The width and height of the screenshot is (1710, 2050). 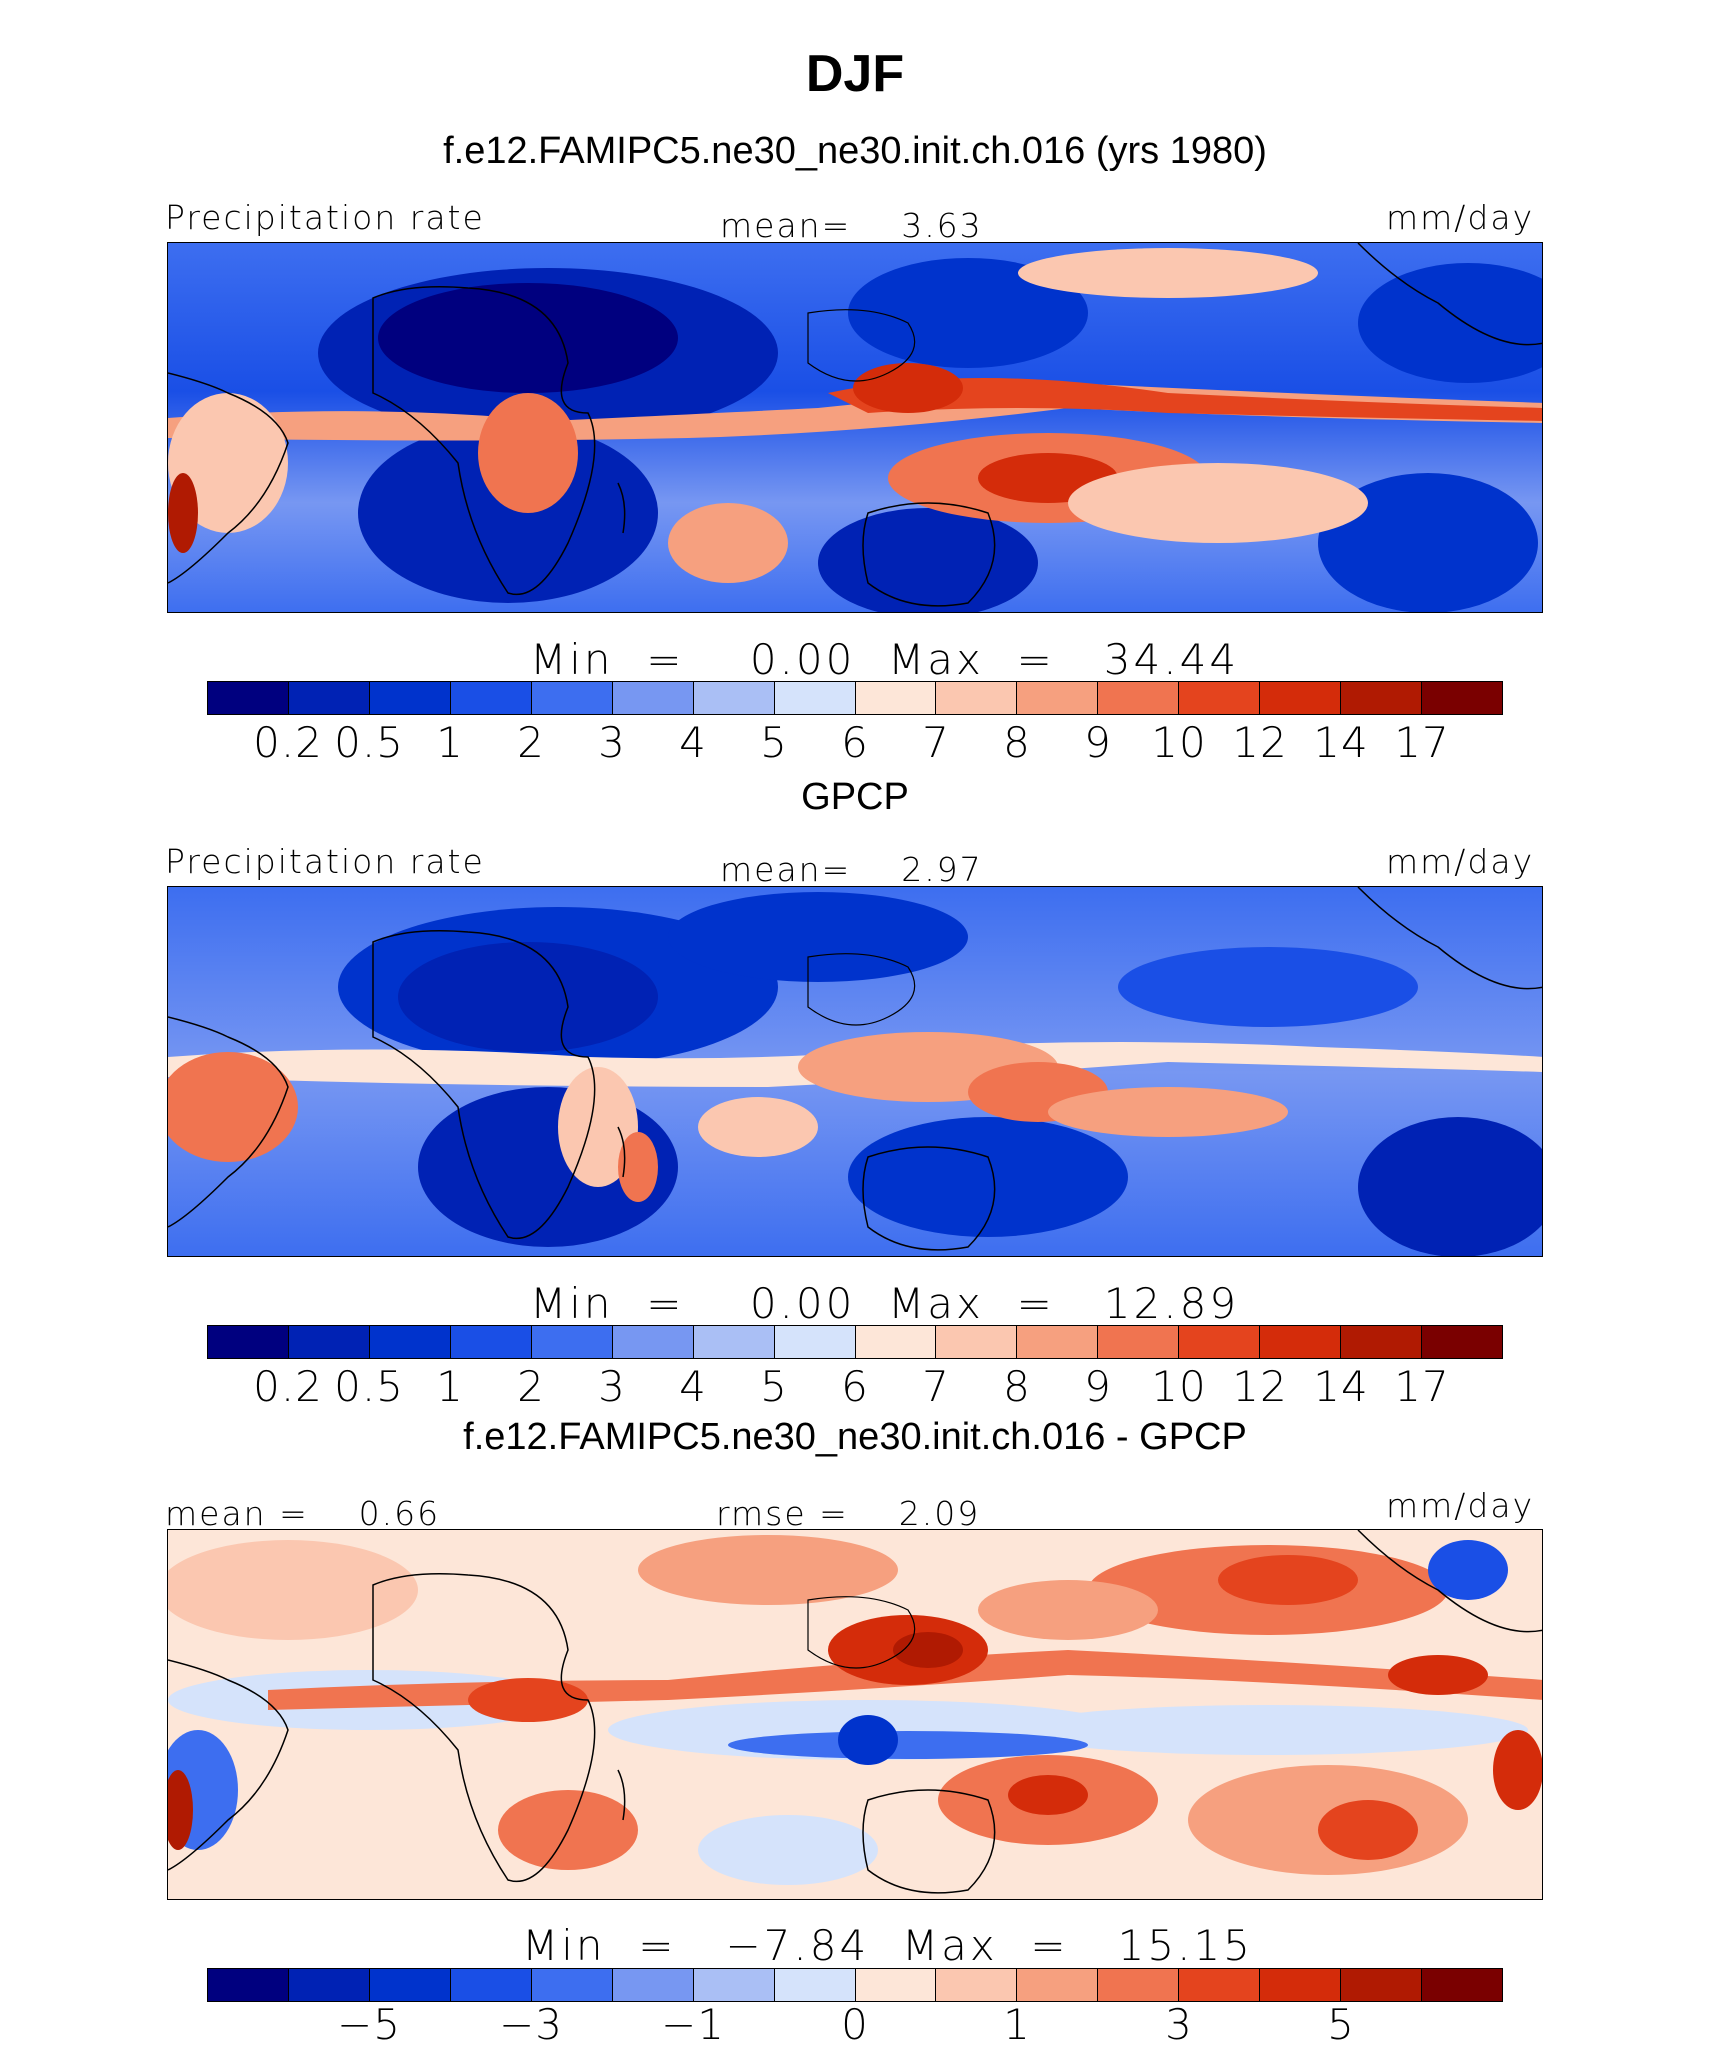 What do you see at coordinates (855, 74) in the screenshot?
I see `figure-title: DJF` at bounding box center [855, 74].